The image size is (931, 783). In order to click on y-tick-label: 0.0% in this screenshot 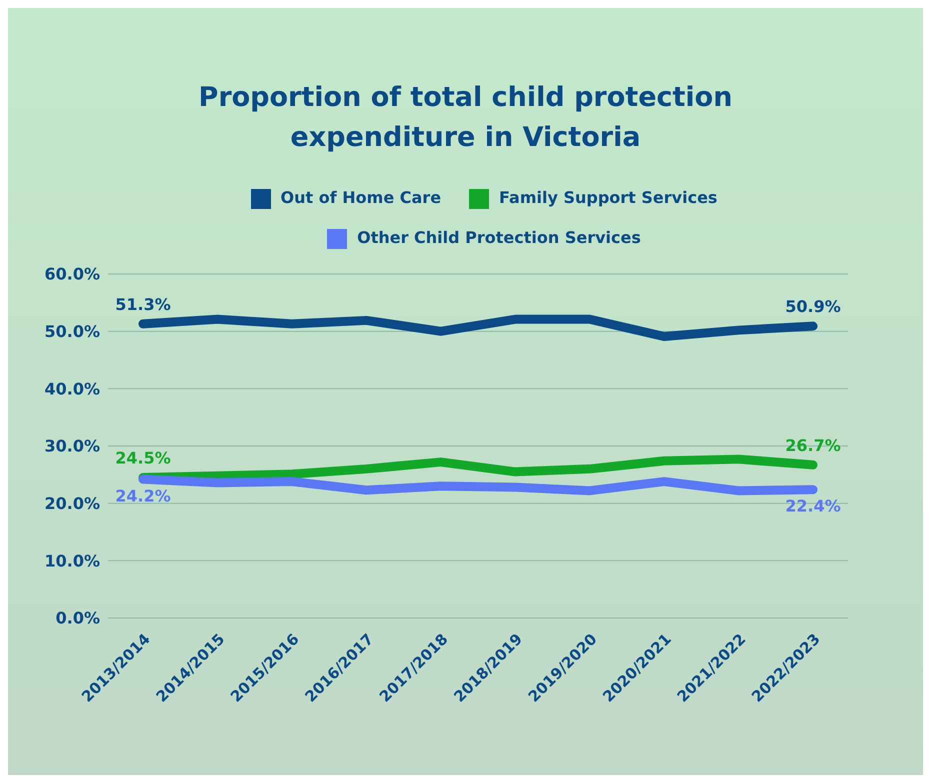, I will do `click(78, 618)`.